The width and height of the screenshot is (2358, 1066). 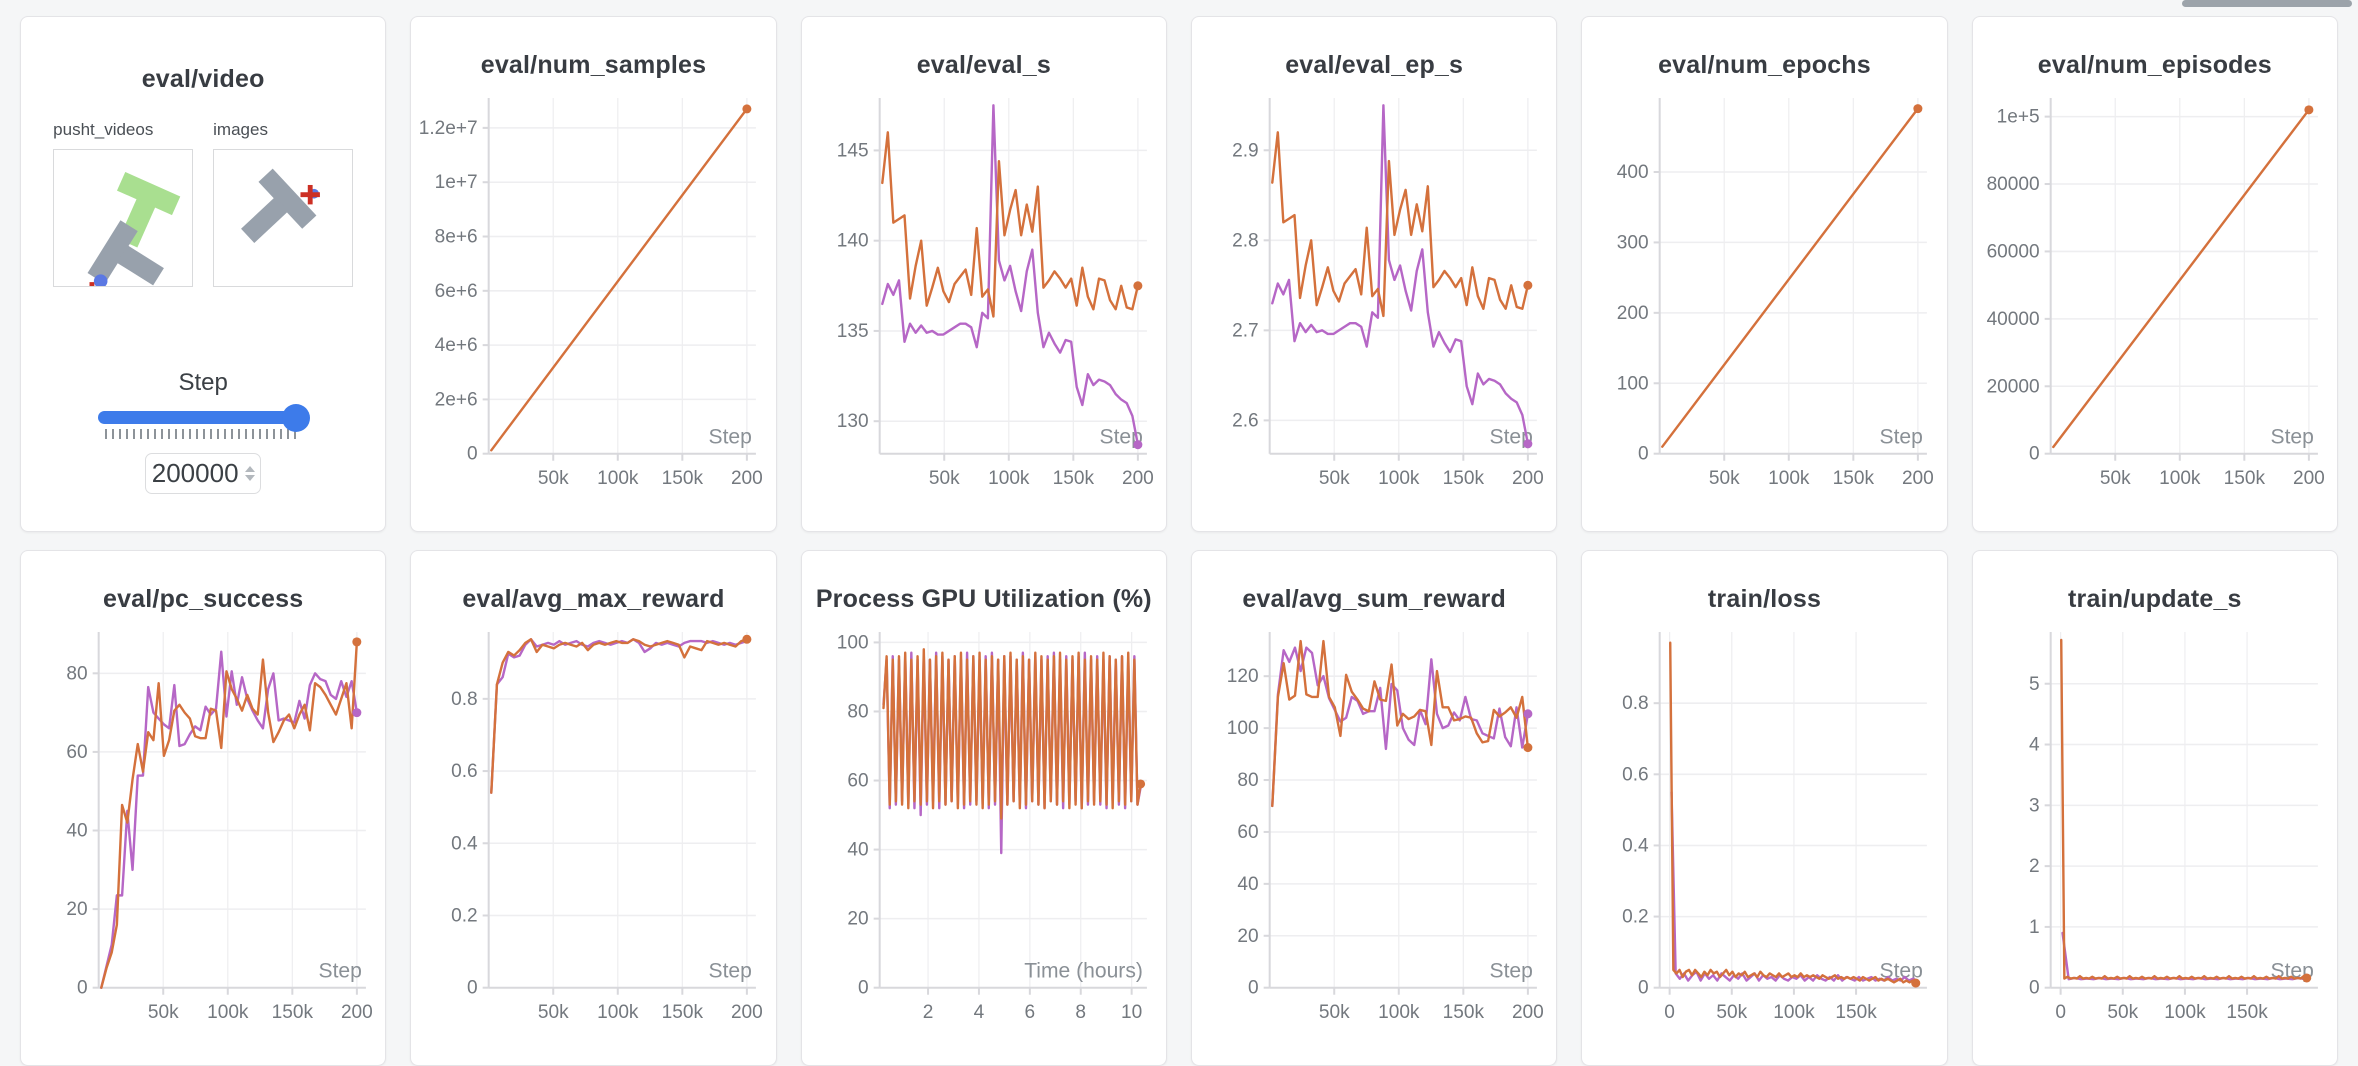 What do you see at coordinates (456, 345) in the screenshot?
I see `svg-text: 4e+6` at bounding box center [456, 345].